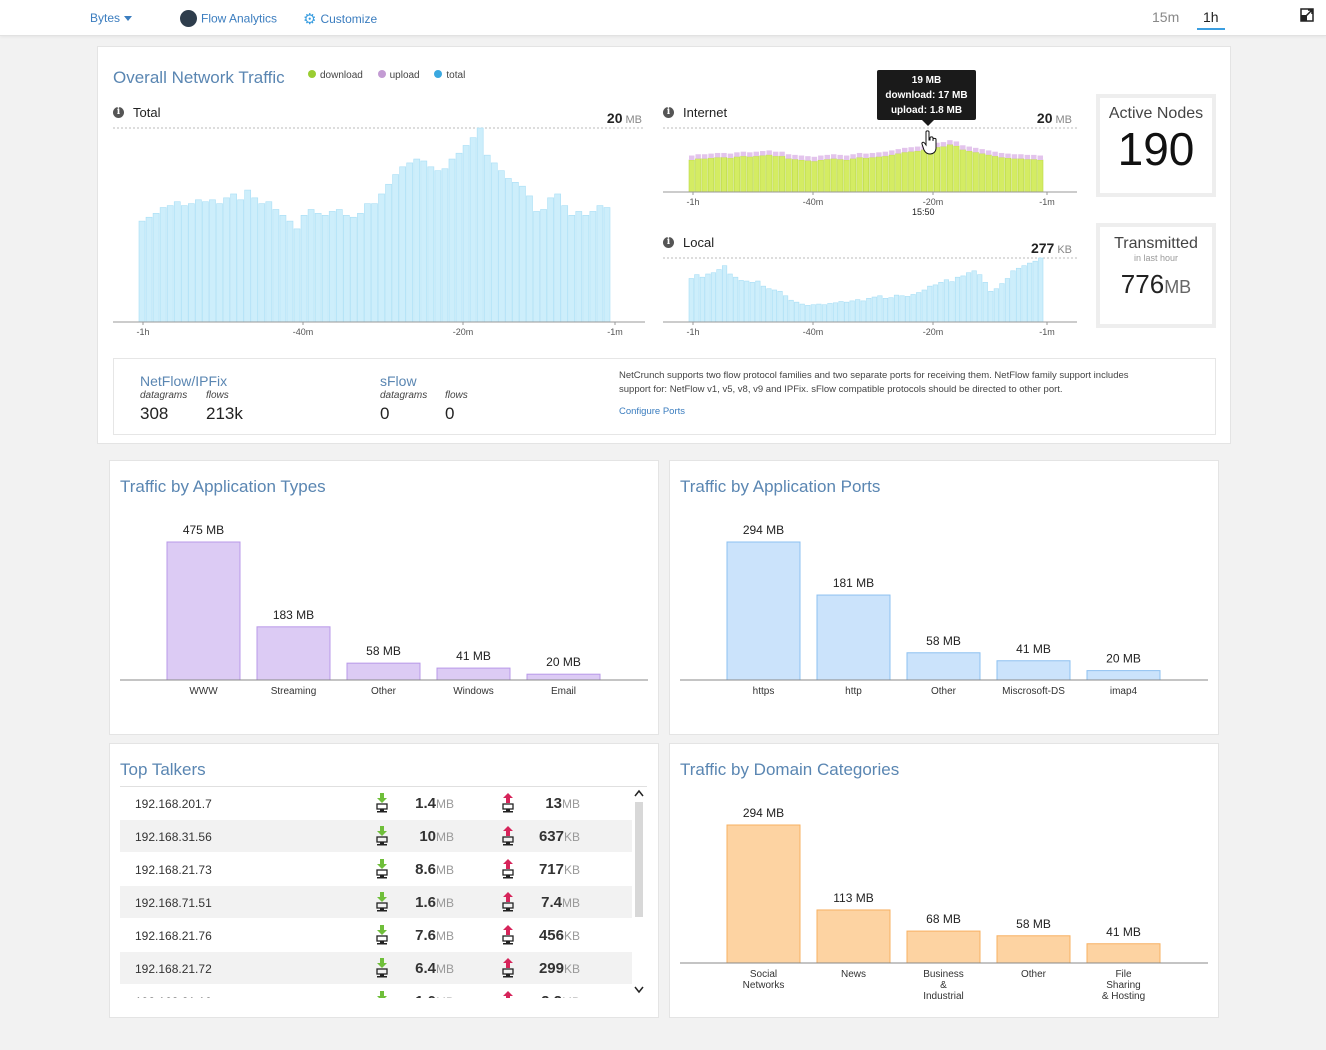 The width and height of the screenshot is (1326, 1050). I want to click on netflow-datagrams-label: datagrams, so click(164, 395).